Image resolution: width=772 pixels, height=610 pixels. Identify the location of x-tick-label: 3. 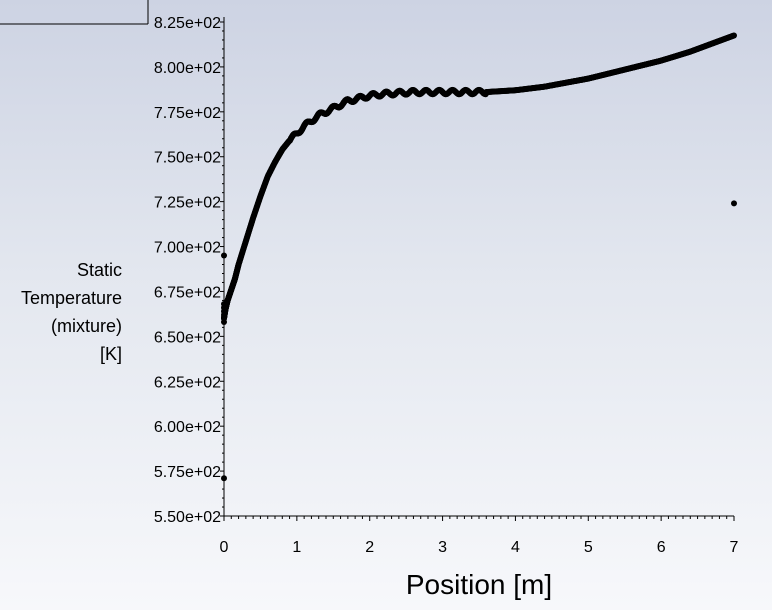
(442, 547).